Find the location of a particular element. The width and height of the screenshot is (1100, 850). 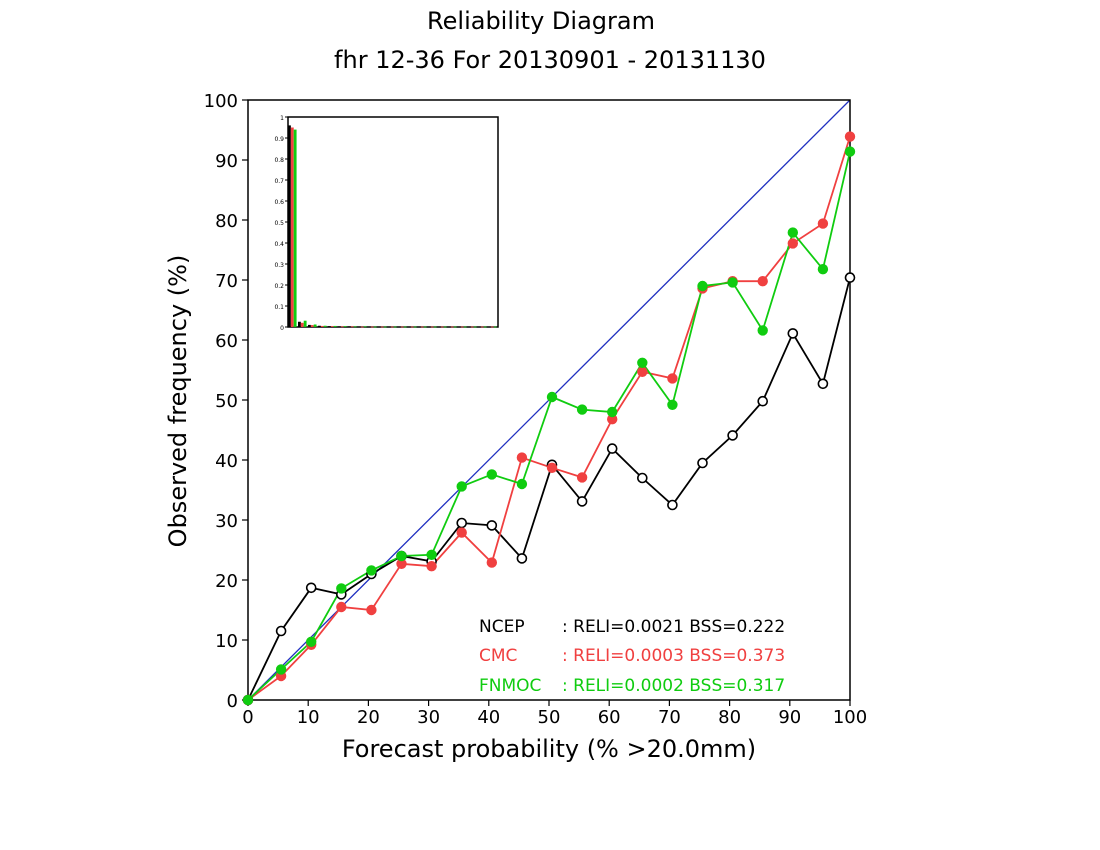

legend-stats-ncep: : RELI=0.0021 BSS=0.222 is located at coordinates (673, 627).